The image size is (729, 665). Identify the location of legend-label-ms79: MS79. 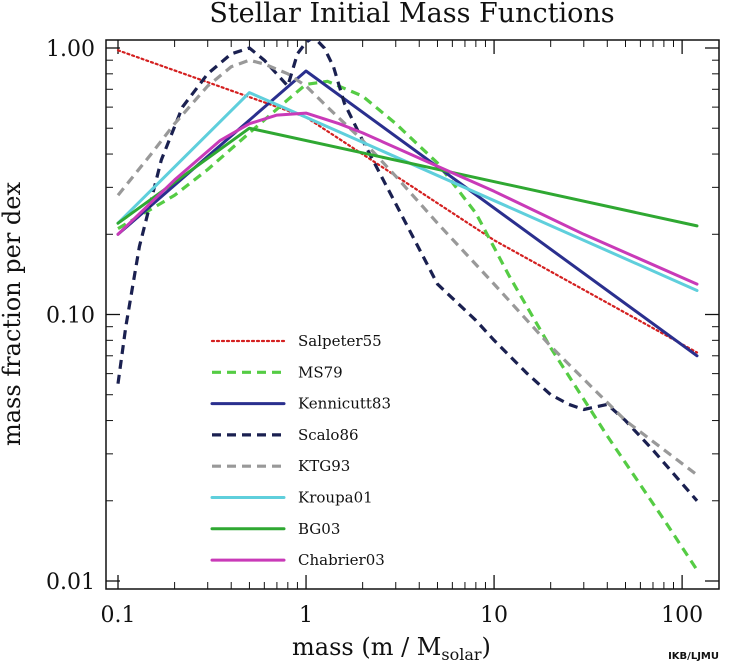
(320, 372).